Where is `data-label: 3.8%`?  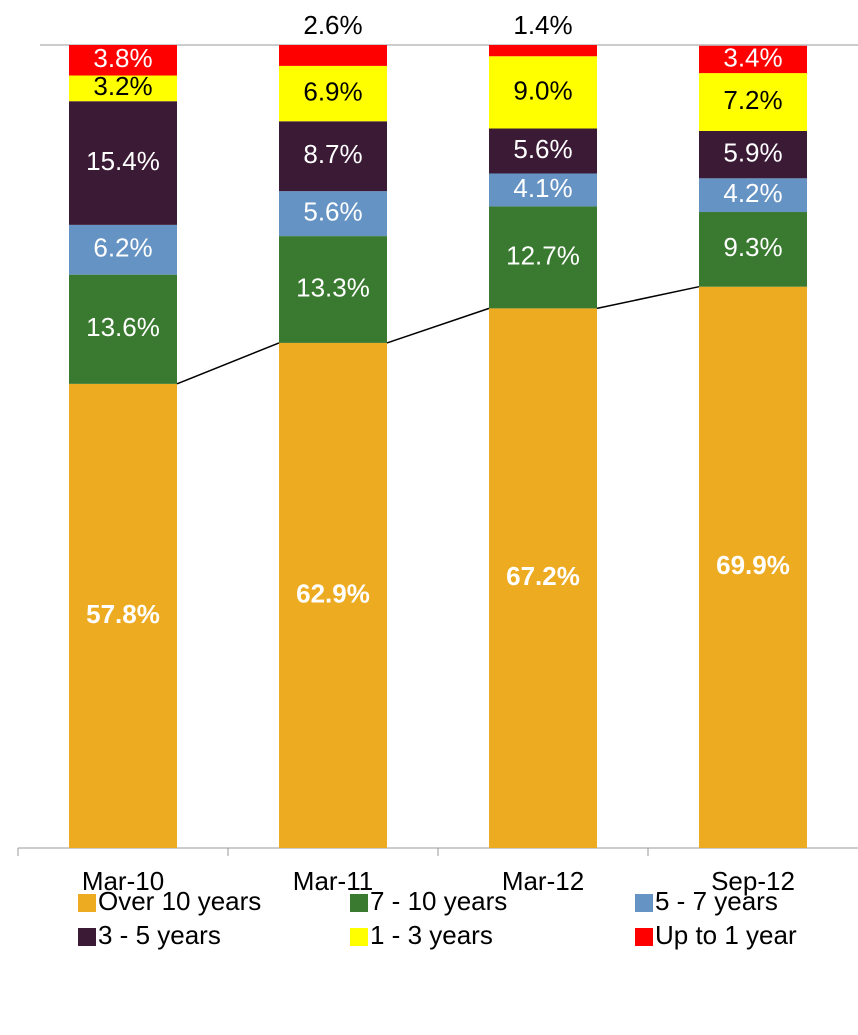
data-label: 3.8% is located at coordinates (122, 58).